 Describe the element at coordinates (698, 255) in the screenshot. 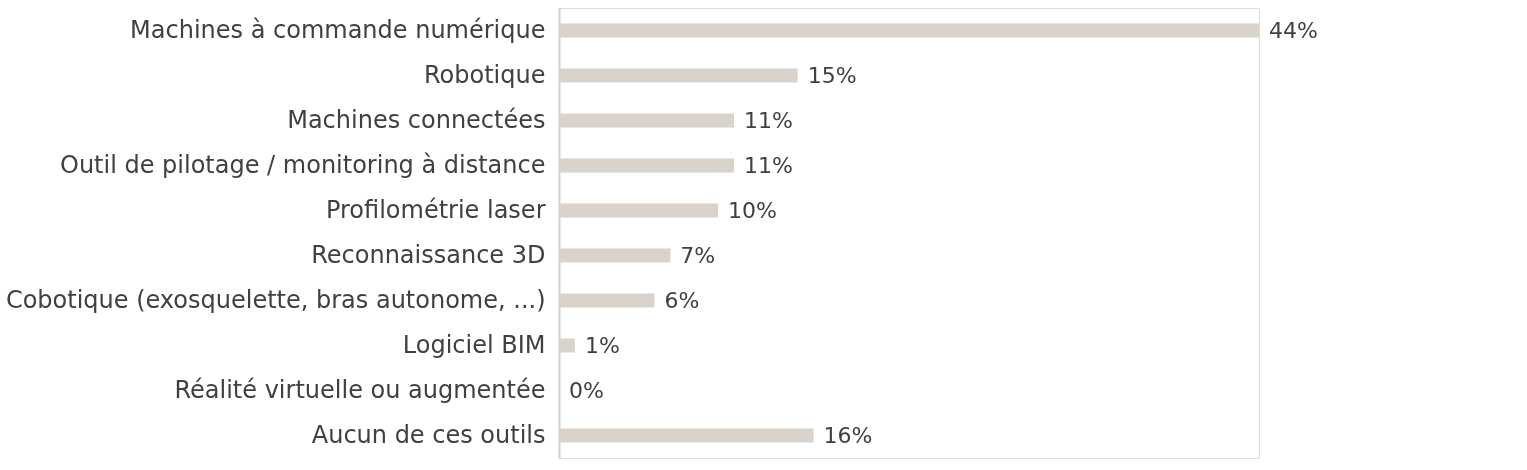

I see `data-label: 7%` at that location.